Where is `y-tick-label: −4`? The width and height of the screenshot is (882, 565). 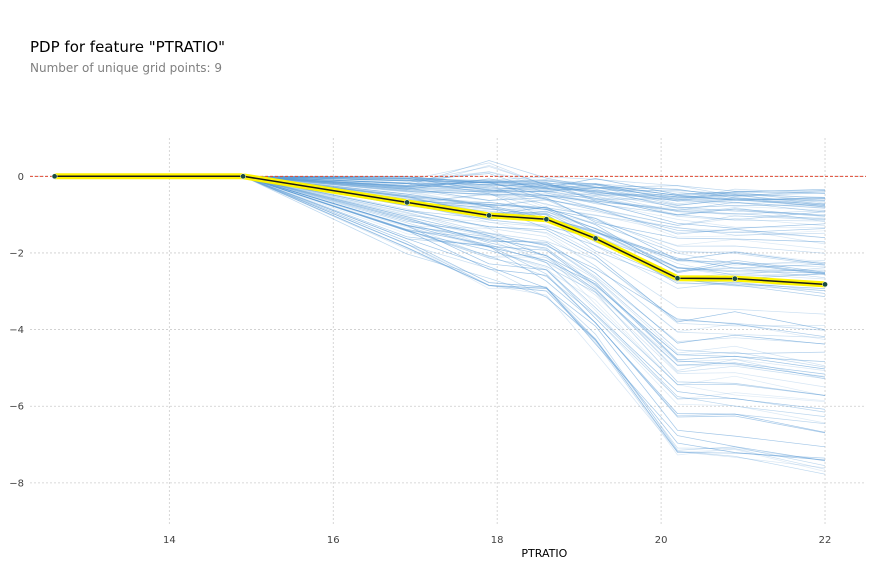 y-tick-label: −4 is located at coordinates (16, 330).